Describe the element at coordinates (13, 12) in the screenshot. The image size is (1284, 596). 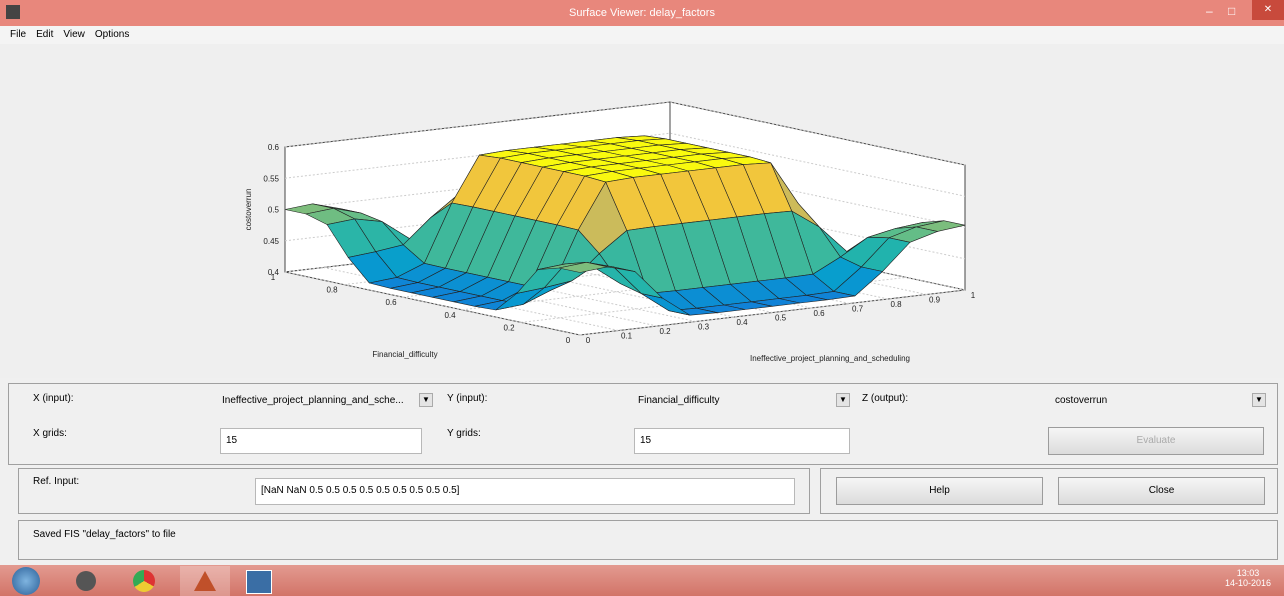
I see `app-icon` at that location.